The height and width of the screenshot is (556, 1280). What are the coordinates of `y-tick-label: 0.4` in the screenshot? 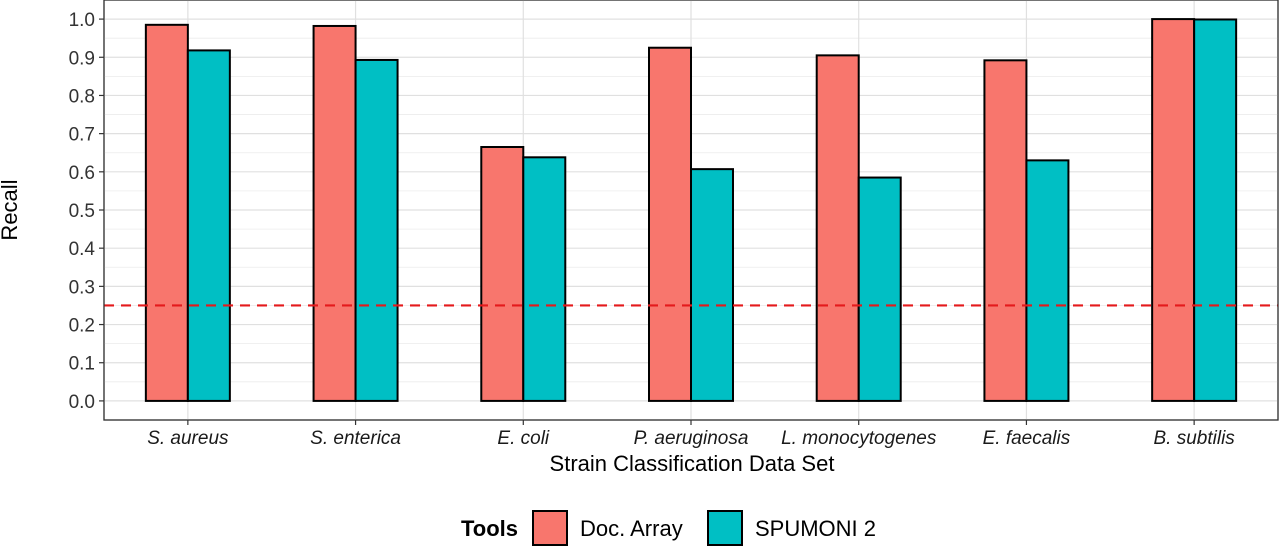 It's located at (82, 249).